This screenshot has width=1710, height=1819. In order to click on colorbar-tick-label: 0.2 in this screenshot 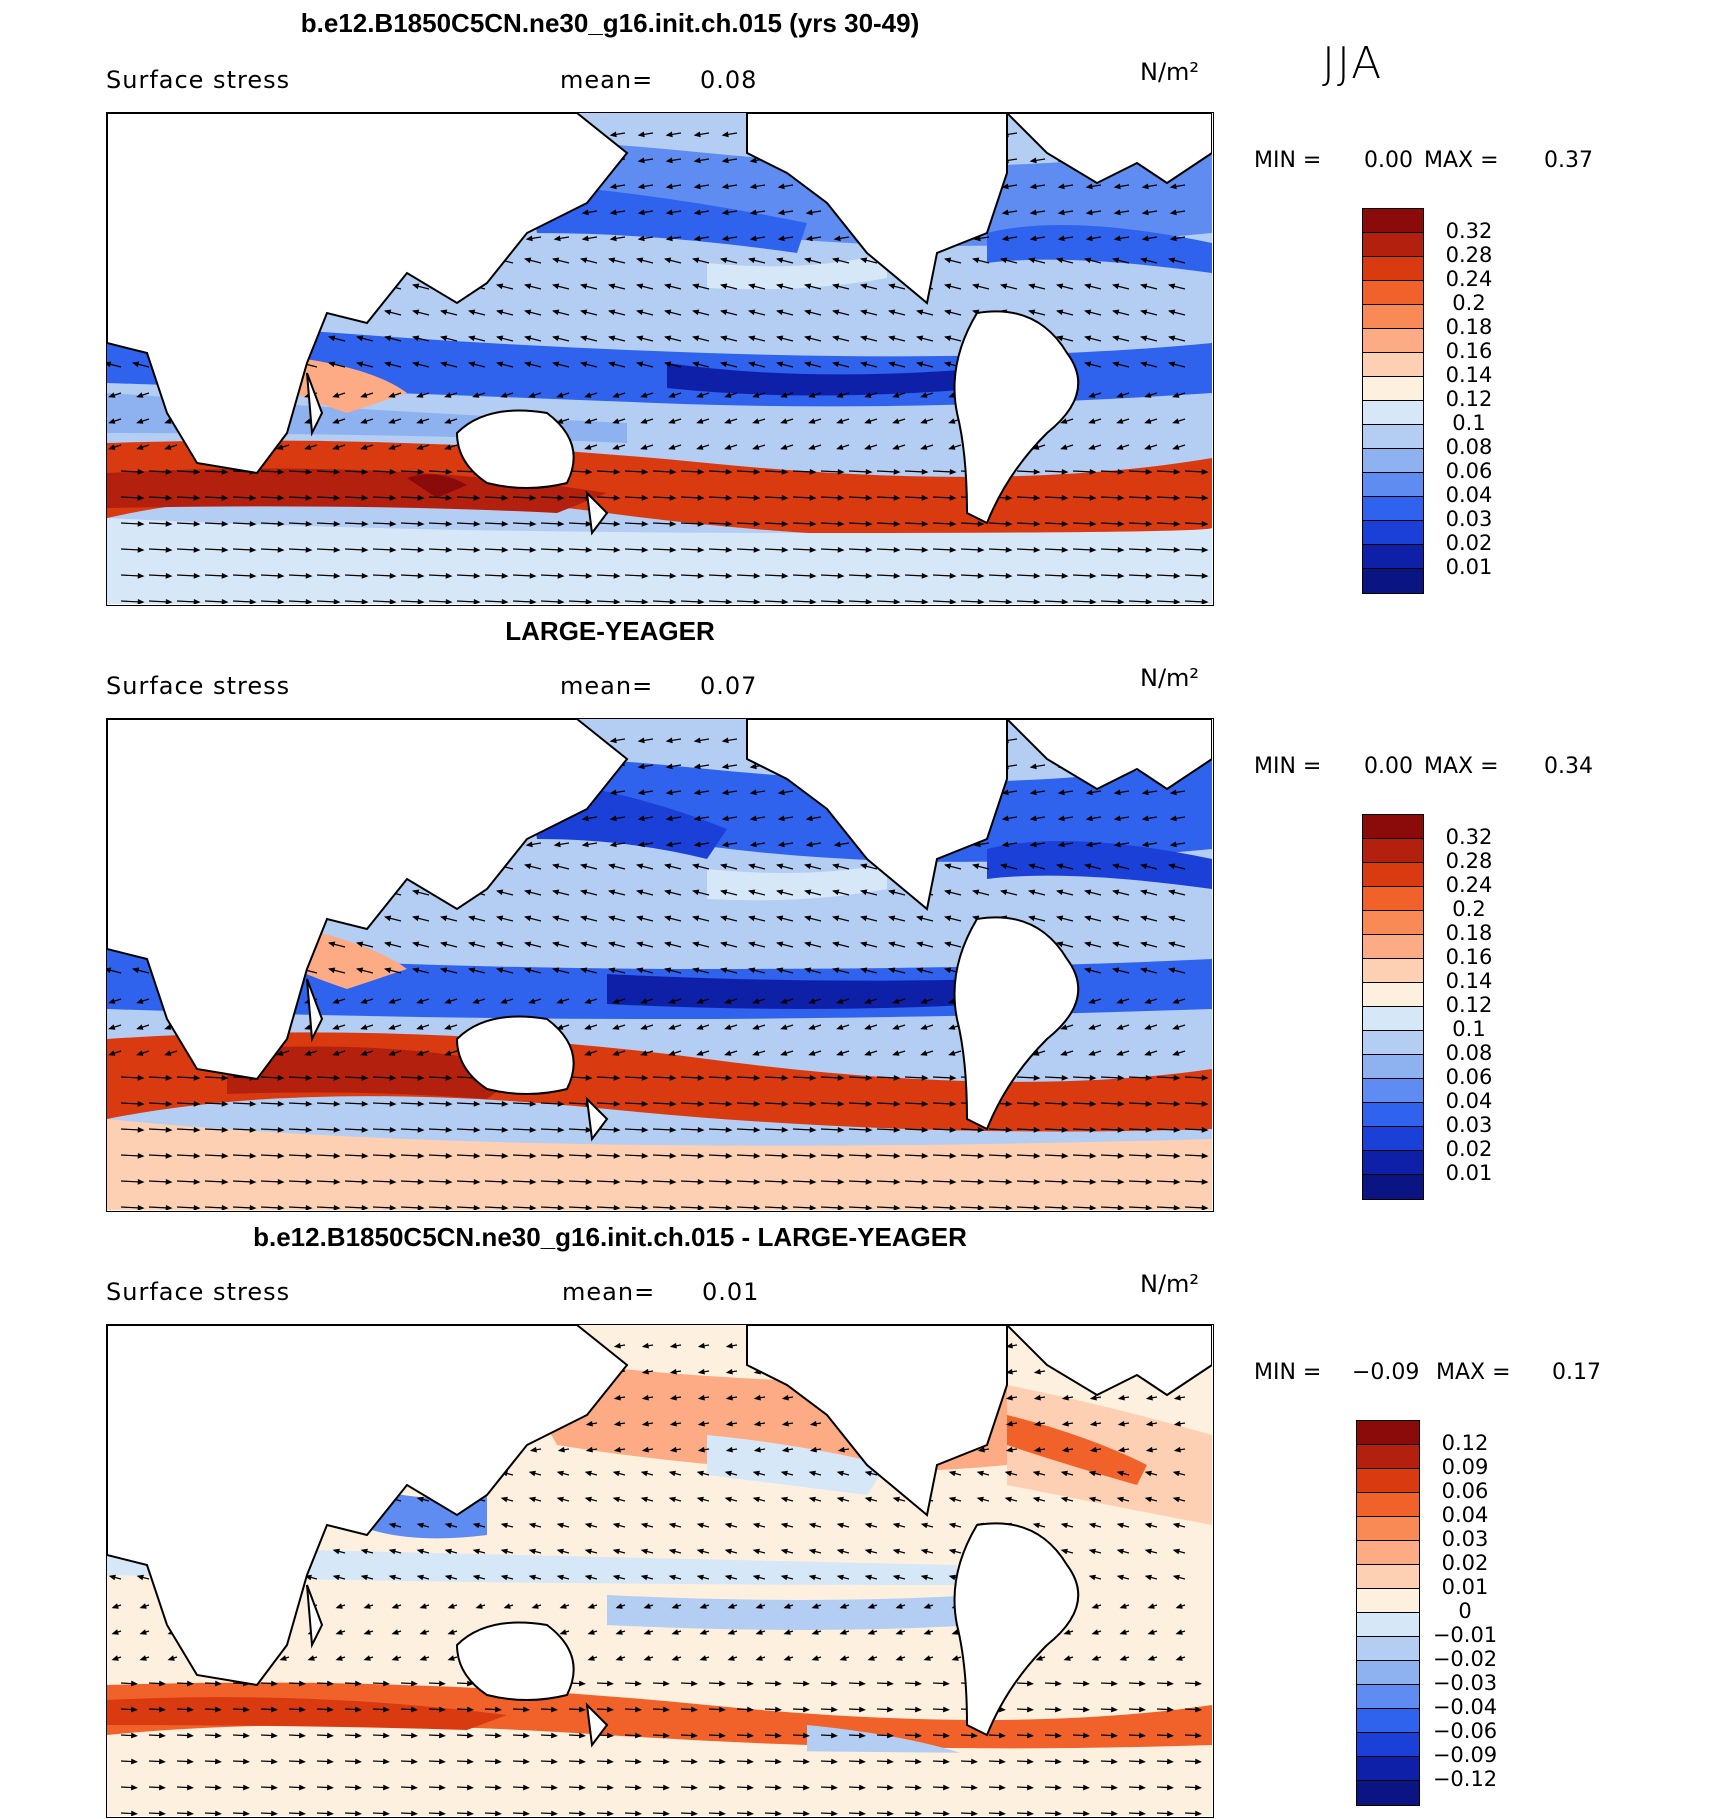, I will do `click(1469, 909)`.